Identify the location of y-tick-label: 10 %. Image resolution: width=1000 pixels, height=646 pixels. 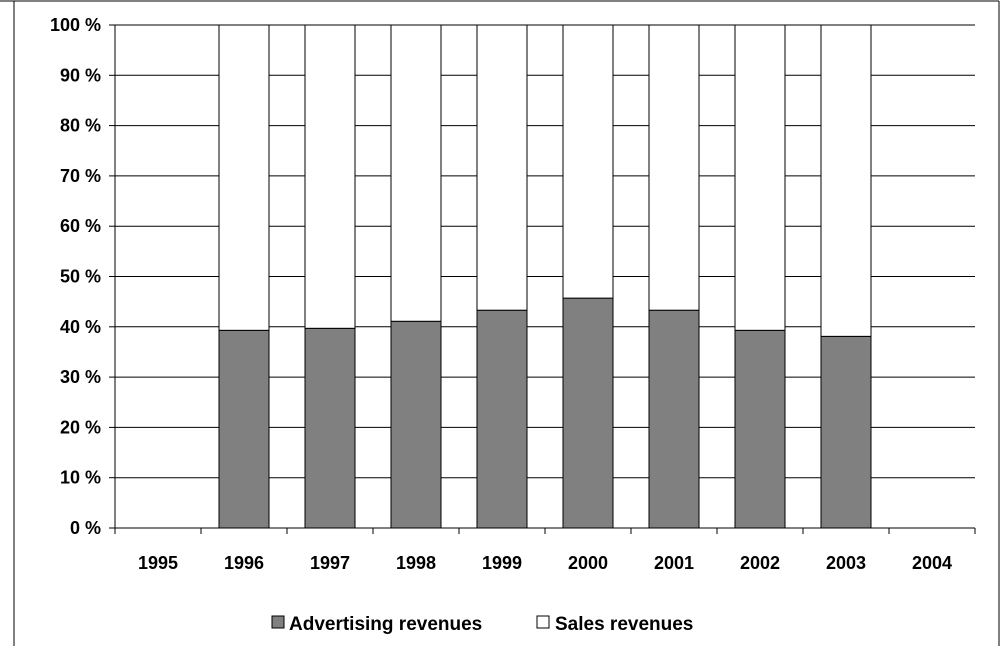
(80, 478).